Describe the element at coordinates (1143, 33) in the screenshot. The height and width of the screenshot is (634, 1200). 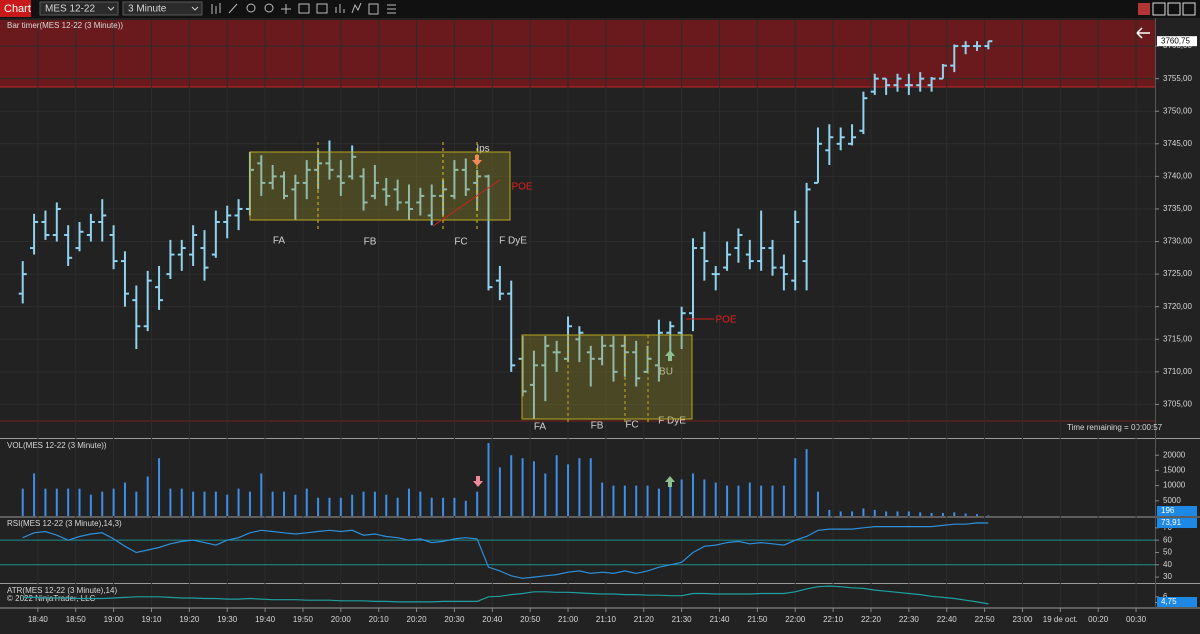
I see `back-arrow` at that location.